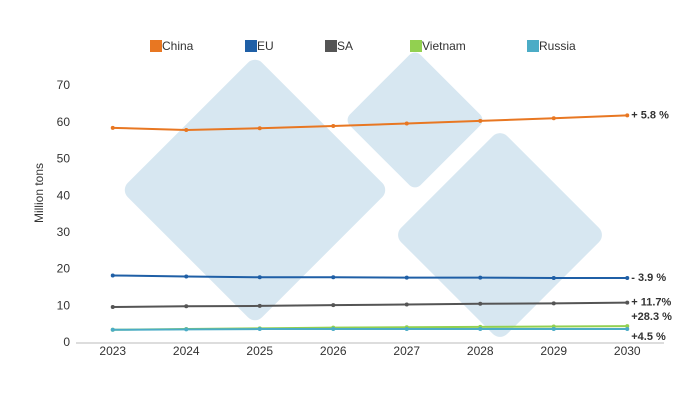 This screenshot has height=405, width=700. I want to click on x-tick-label: 2029, so click(553, 351).